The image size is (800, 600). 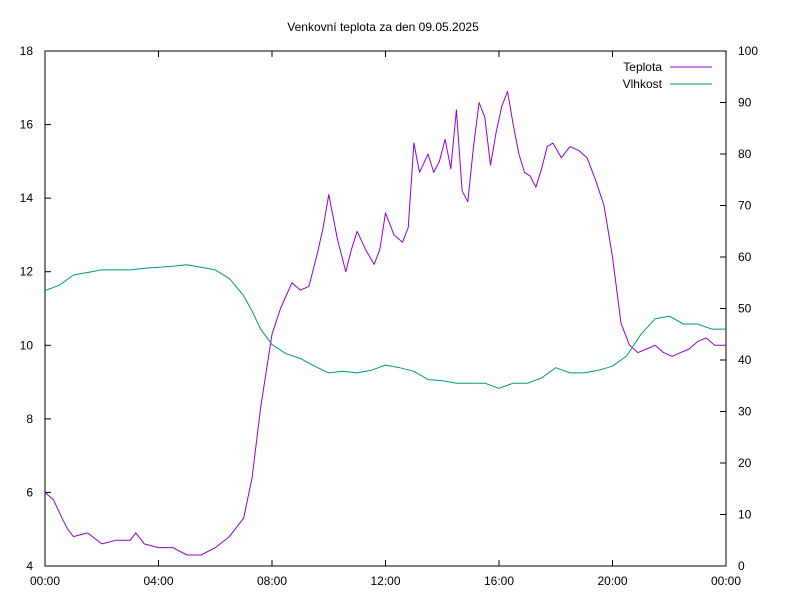 What do you see at coordinates (642, 67) in the screenshot?
I see `legend-label: Teplota` at bounding box center [642, 67].